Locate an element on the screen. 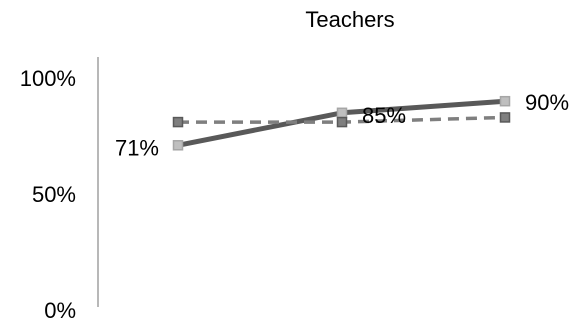 The width and height of the screenshot is (585, 322). y-tick-label: 0% is located at coordinates (60, 310).